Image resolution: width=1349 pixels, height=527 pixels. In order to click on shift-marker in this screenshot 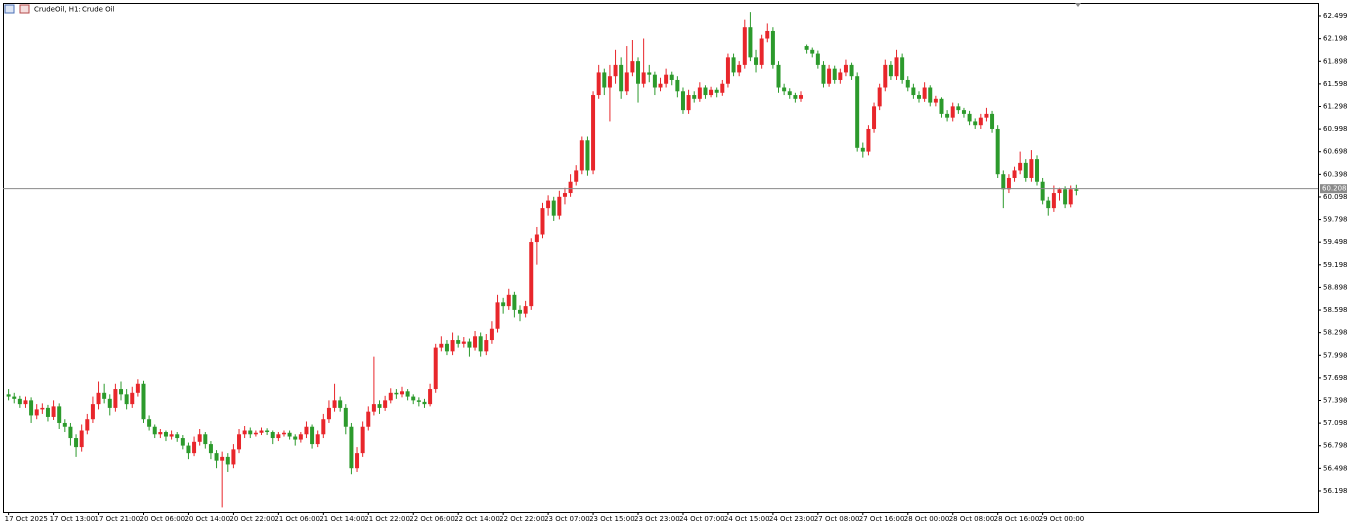, I will do `click(1078, 5)`.